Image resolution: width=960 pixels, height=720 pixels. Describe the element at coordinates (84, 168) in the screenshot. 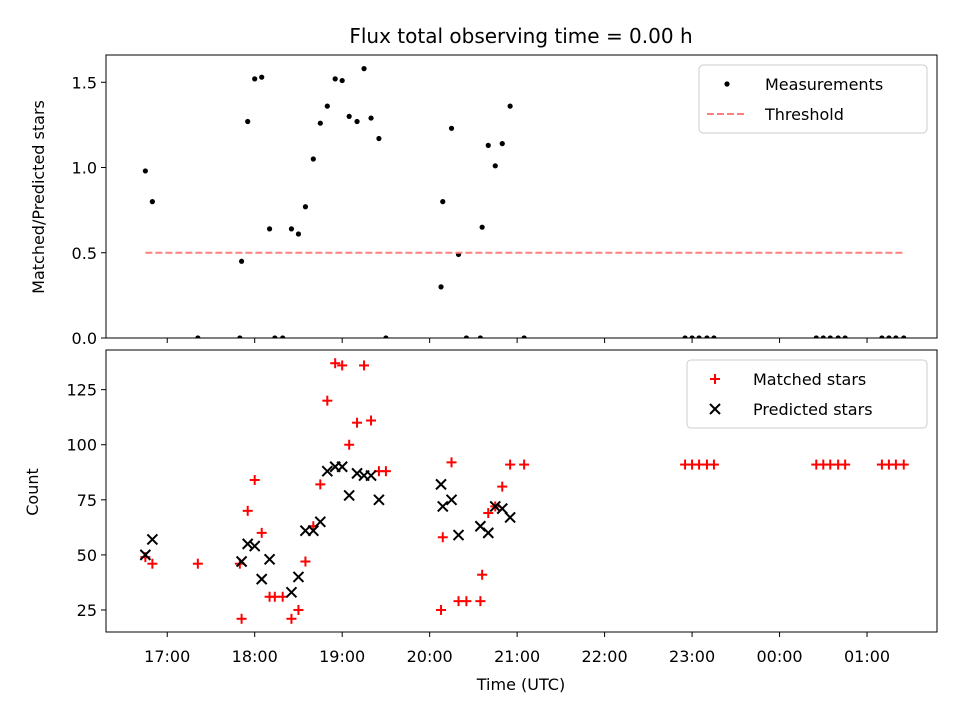

I see `top-y-tick-label: 1.0` at that location.